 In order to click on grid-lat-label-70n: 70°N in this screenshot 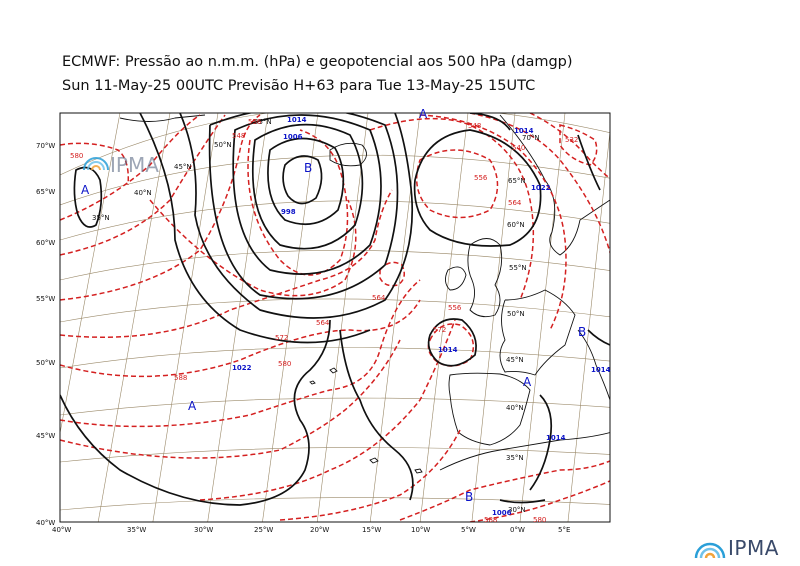, I will do `click(531, 138)`.